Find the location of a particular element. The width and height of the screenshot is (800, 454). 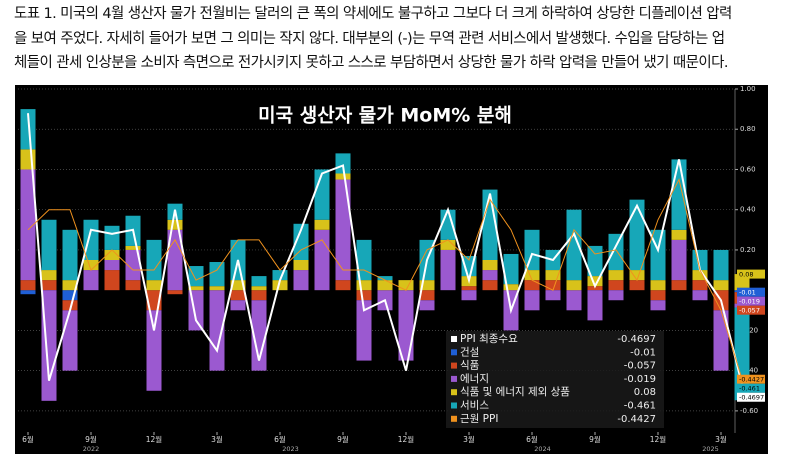

y-tick-label: 1.00 is located at coordinates (748, 89).